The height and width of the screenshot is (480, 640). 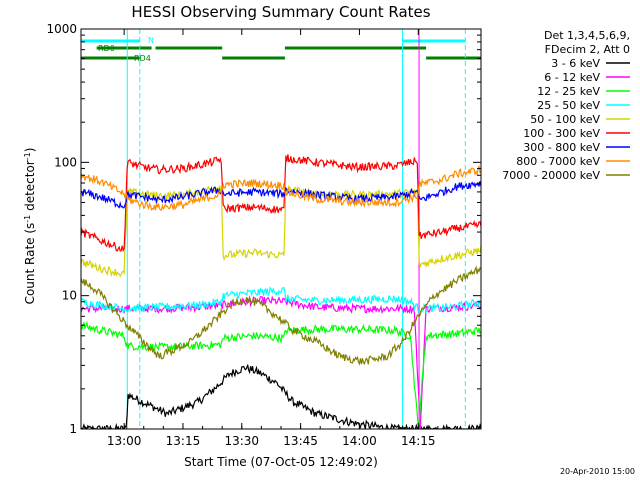 I want to click on y-axis-label-end: ), so click(x=30, y=150).